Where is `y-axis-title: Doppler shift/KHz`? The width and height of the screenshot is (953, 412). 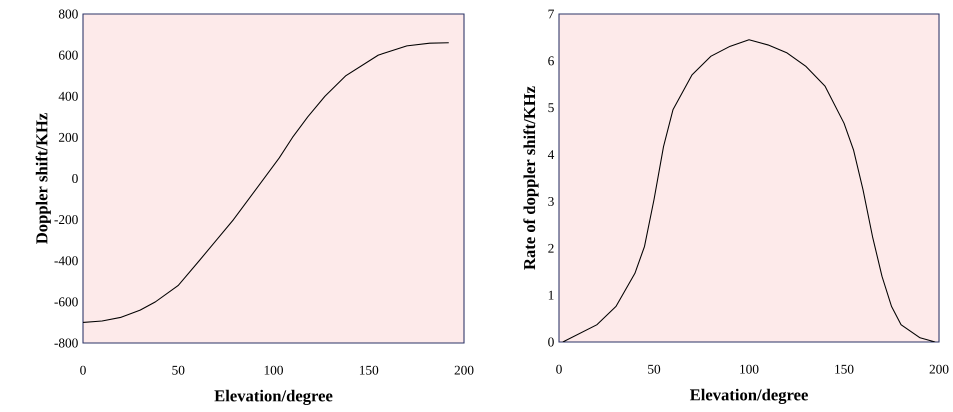
y-axis-title: Doppler shift/KHz is located at coordinates (43, 178).